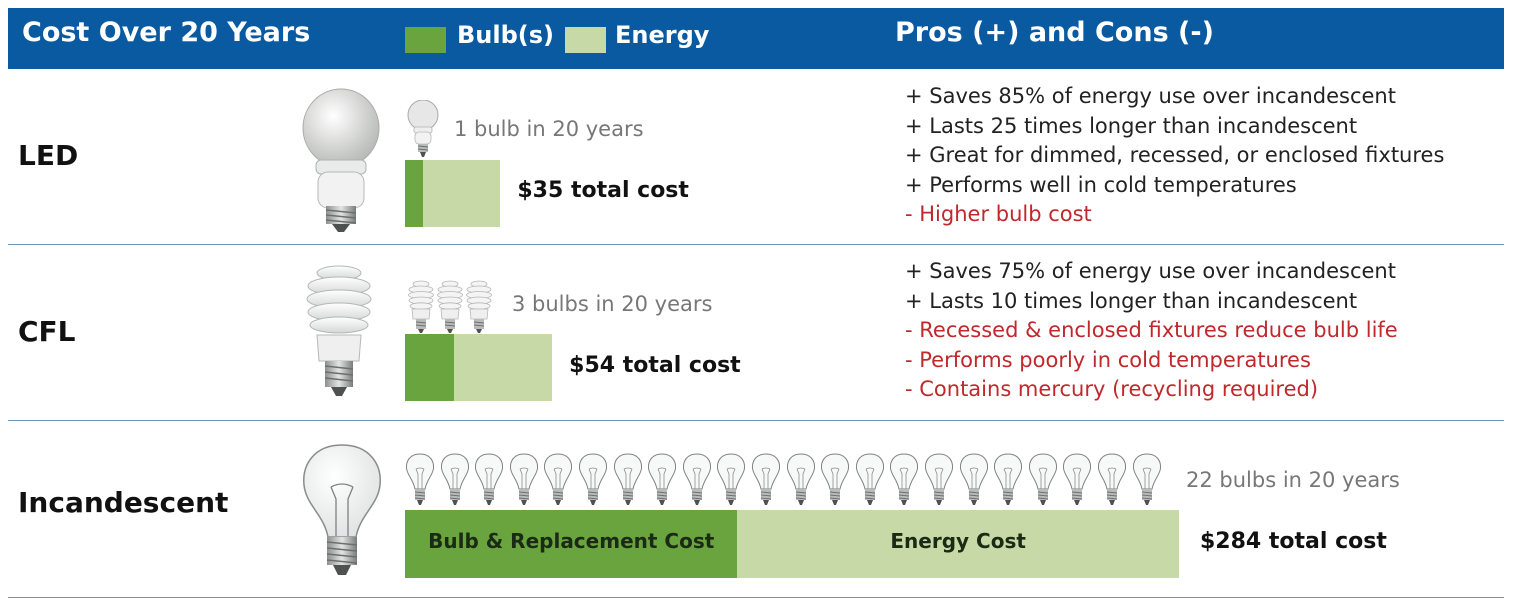 The width and height of the screenshot is (1513, 610). Describe the element at coordinates (756, 38) in the screenshot. I see `header-bar` at that location.